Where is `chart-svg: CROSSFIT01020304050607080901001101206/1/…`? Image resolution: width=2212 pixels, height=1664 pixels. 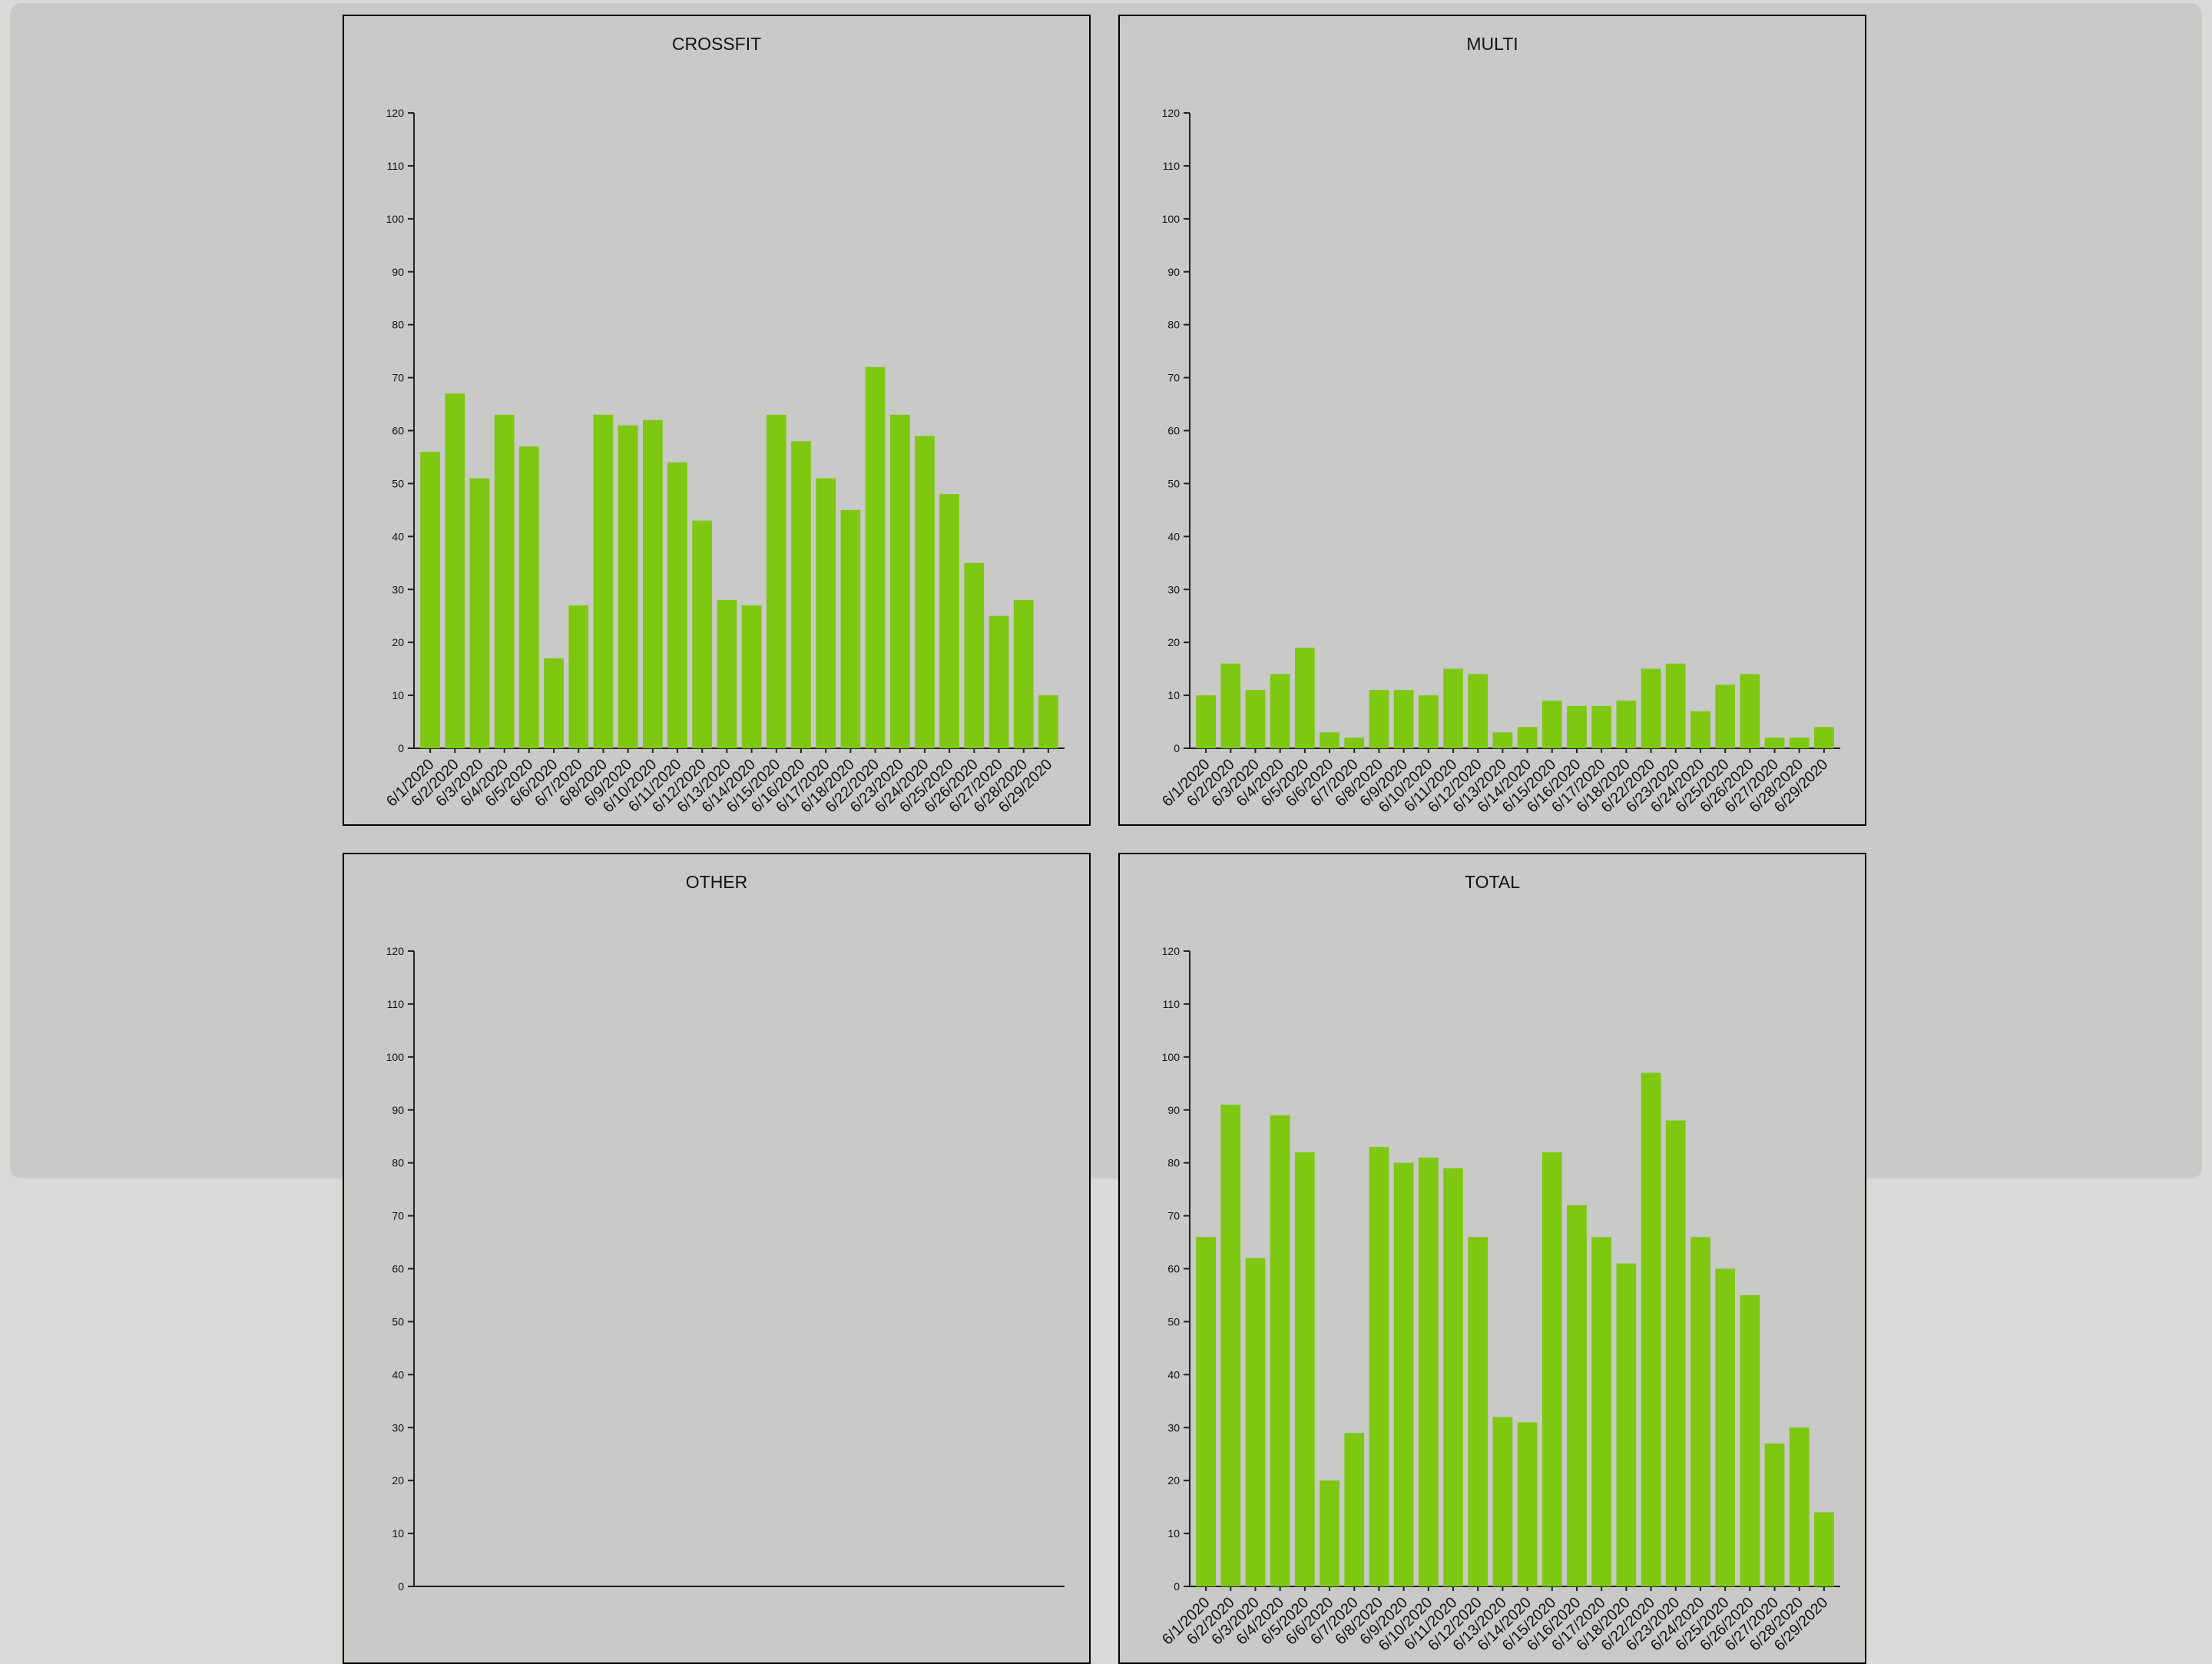 chart-svg: CROSSFIT01020304050607080901001101206/1/… is located at coordinates (724, 425).